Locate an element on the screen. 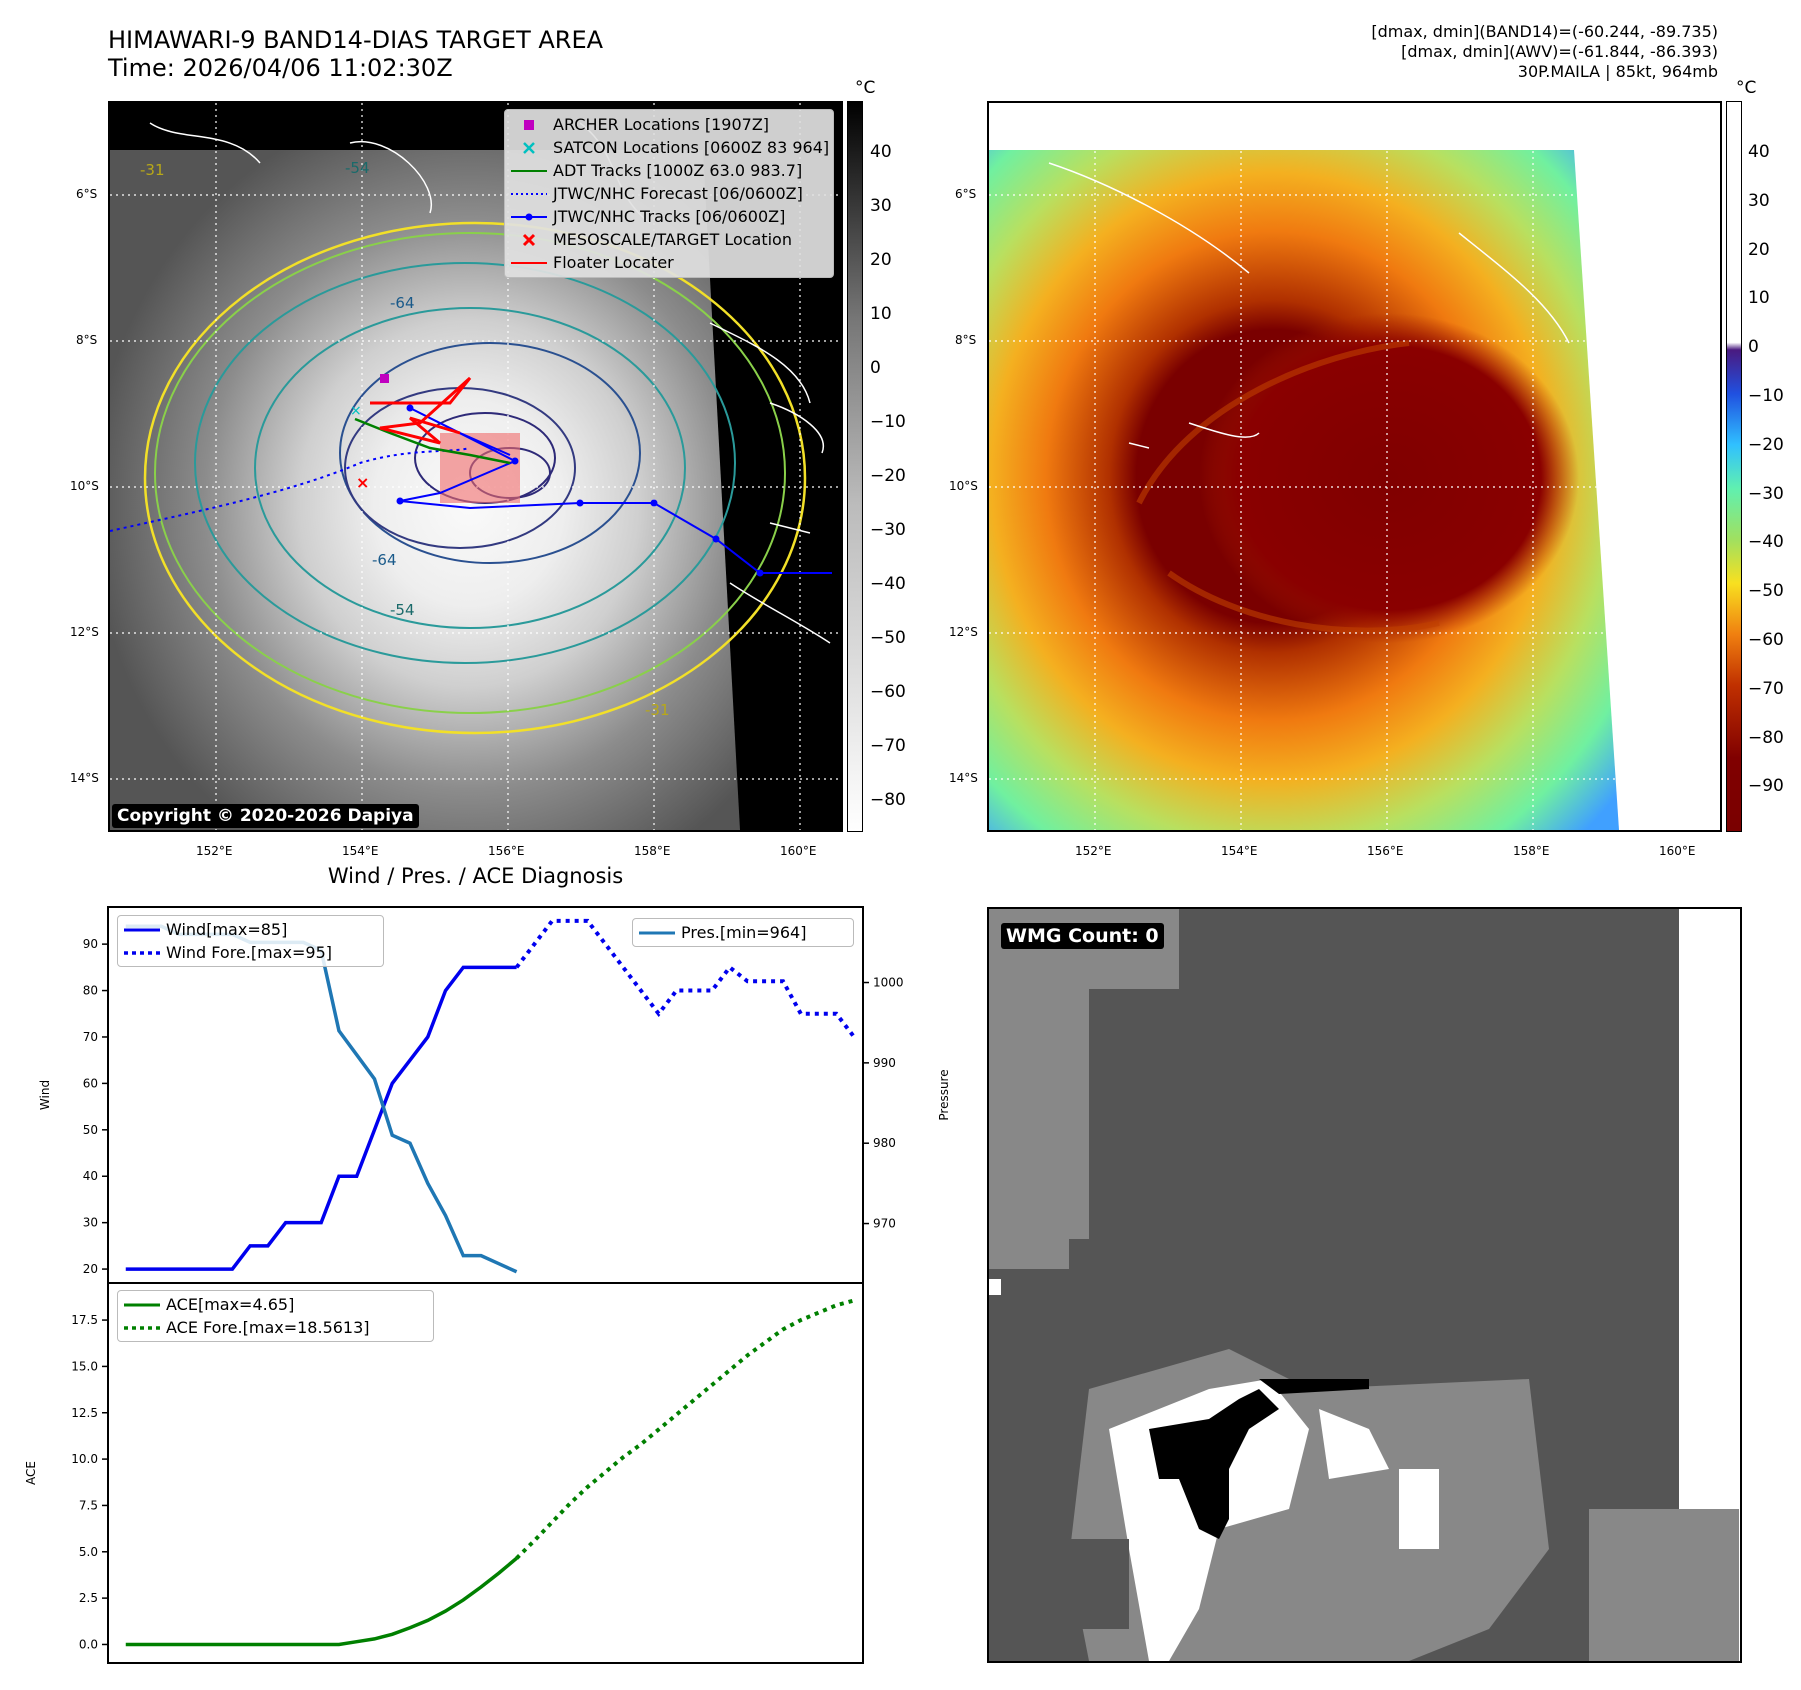 This screenshot has height=1690, width=1801. square-marker-icon is located at coordinates (529, 124).